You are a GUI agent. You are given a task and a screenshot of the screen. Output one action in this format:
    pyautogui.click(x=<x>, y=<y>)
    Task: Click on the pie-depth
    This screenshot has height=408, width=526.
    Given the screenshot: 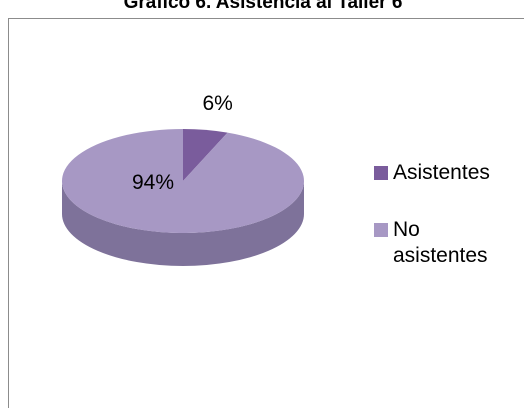 What is the action you would take?
    pyautogui.click(x=183, y=223)
    